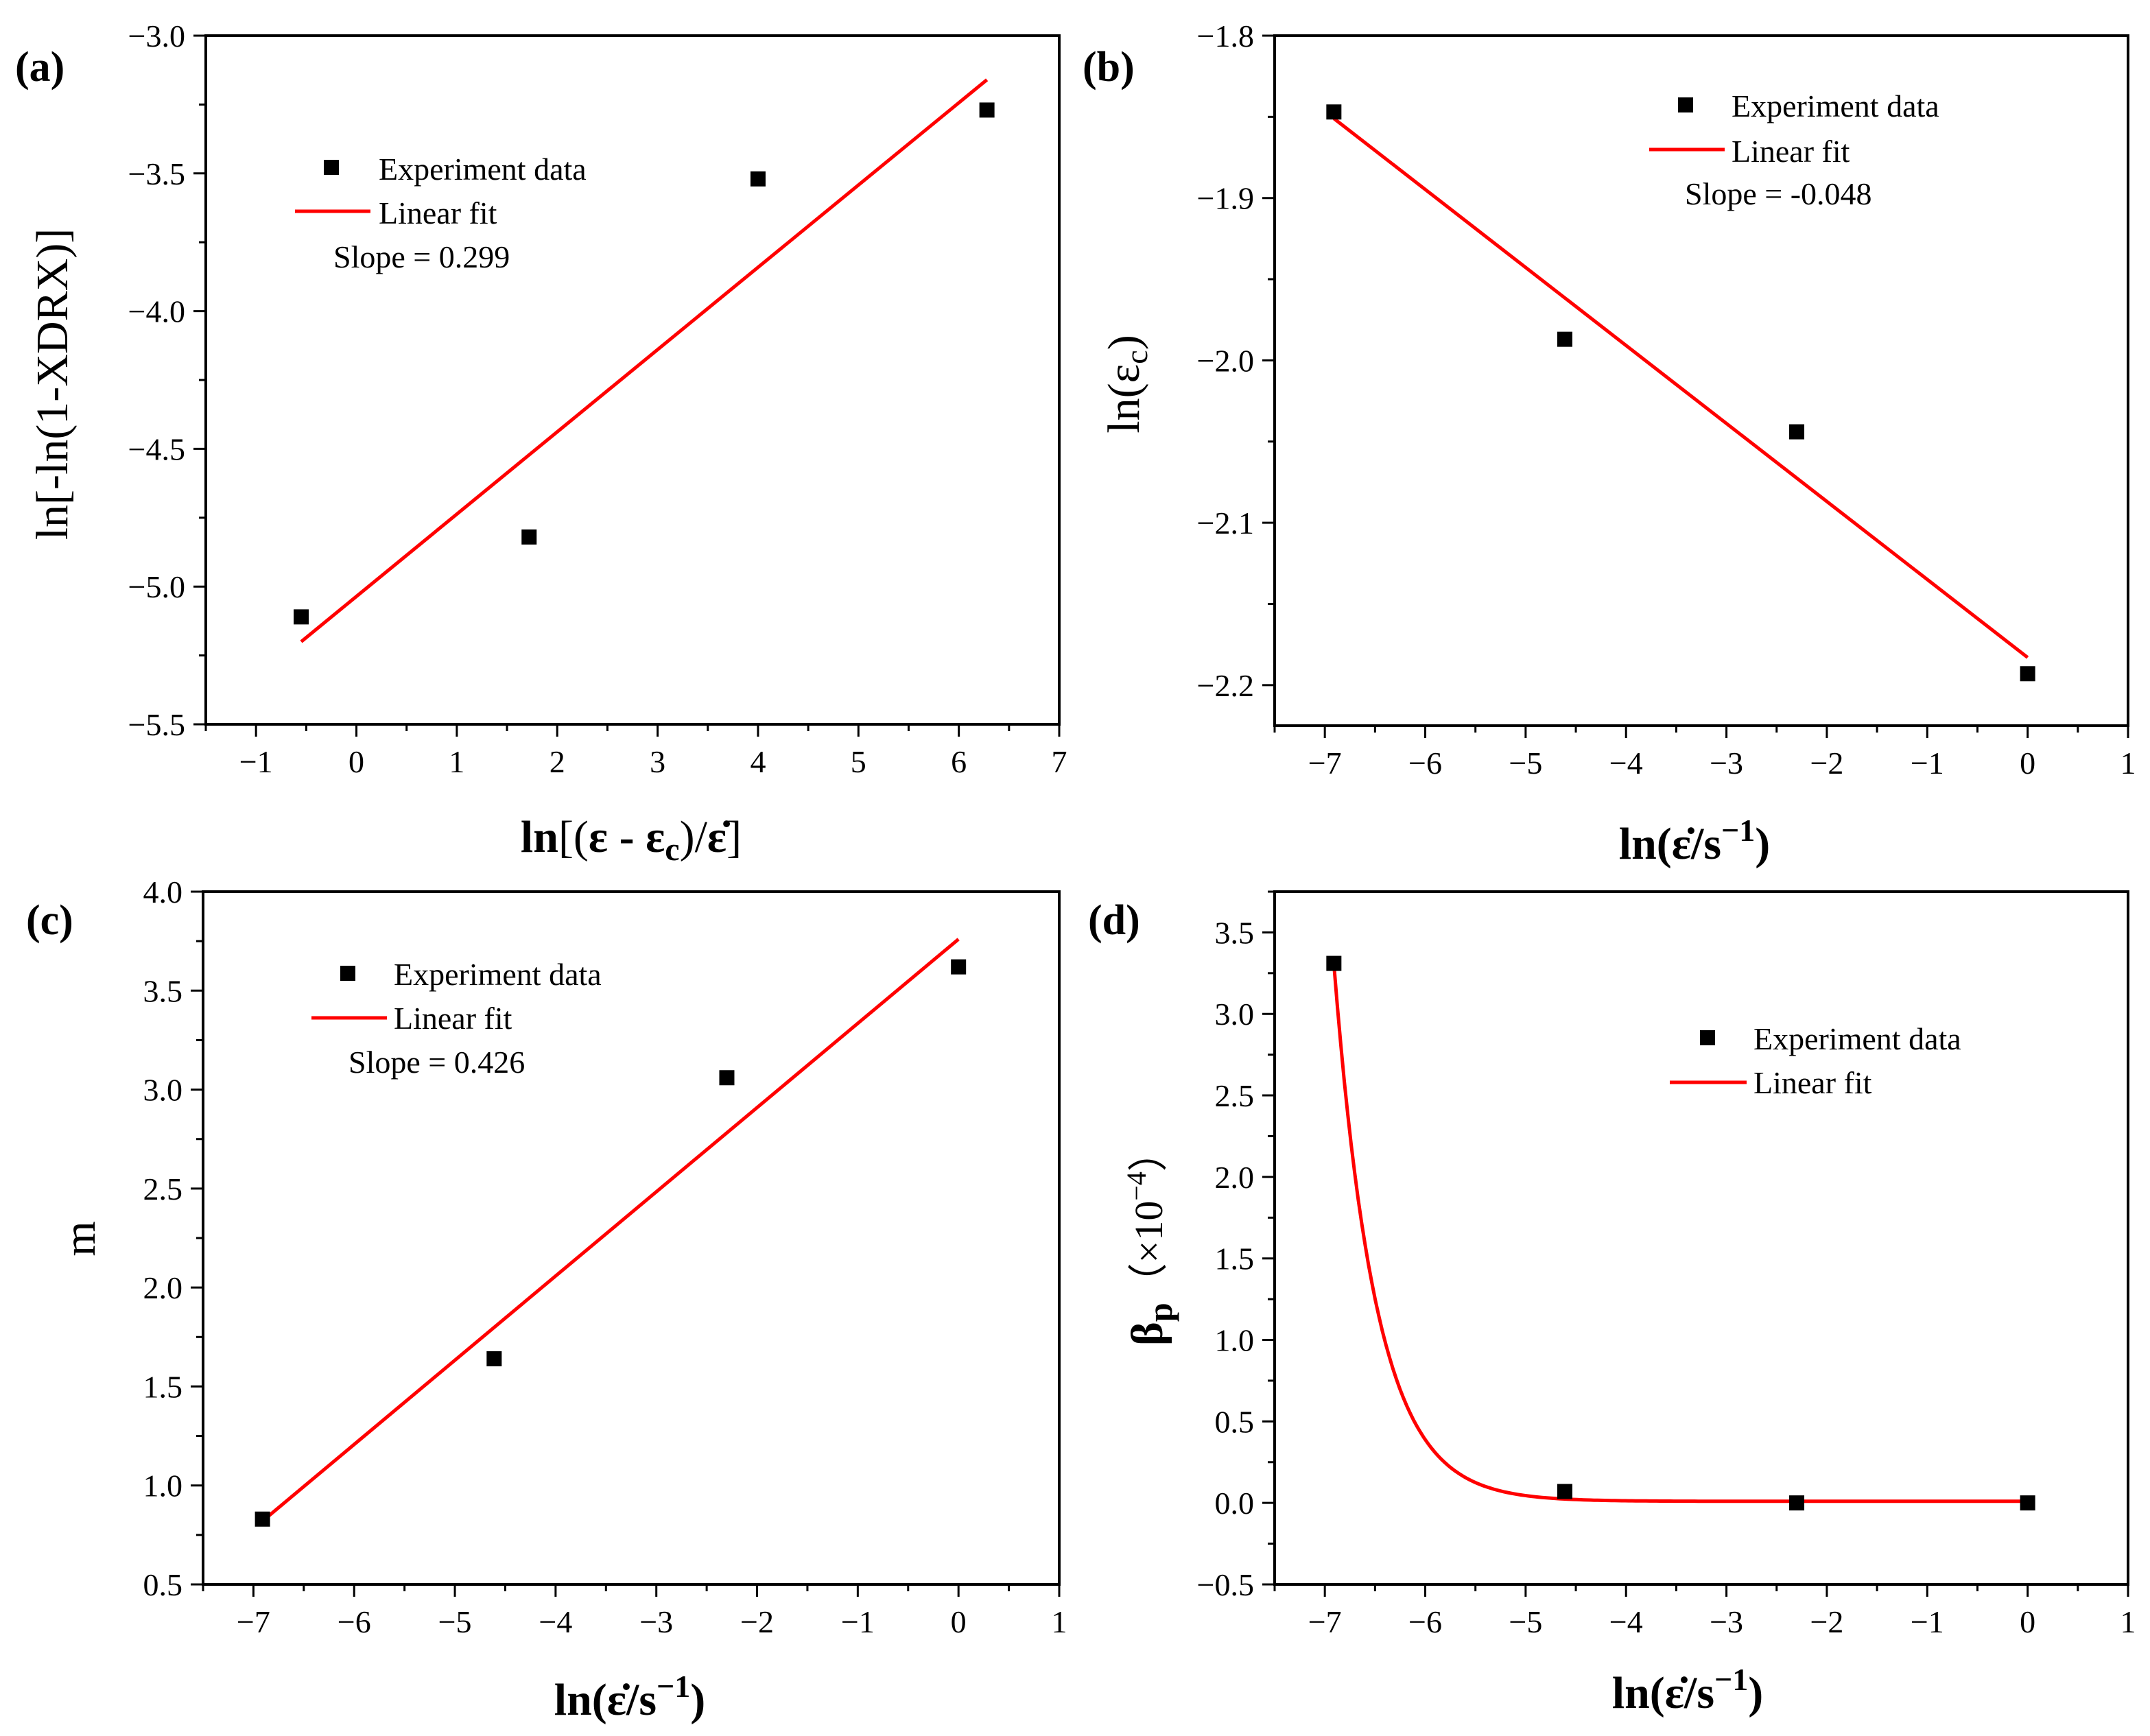 The image size is (2150, 1736). I want to click on legend-d: Experiment data Linear fit, so click(1815, 1060).